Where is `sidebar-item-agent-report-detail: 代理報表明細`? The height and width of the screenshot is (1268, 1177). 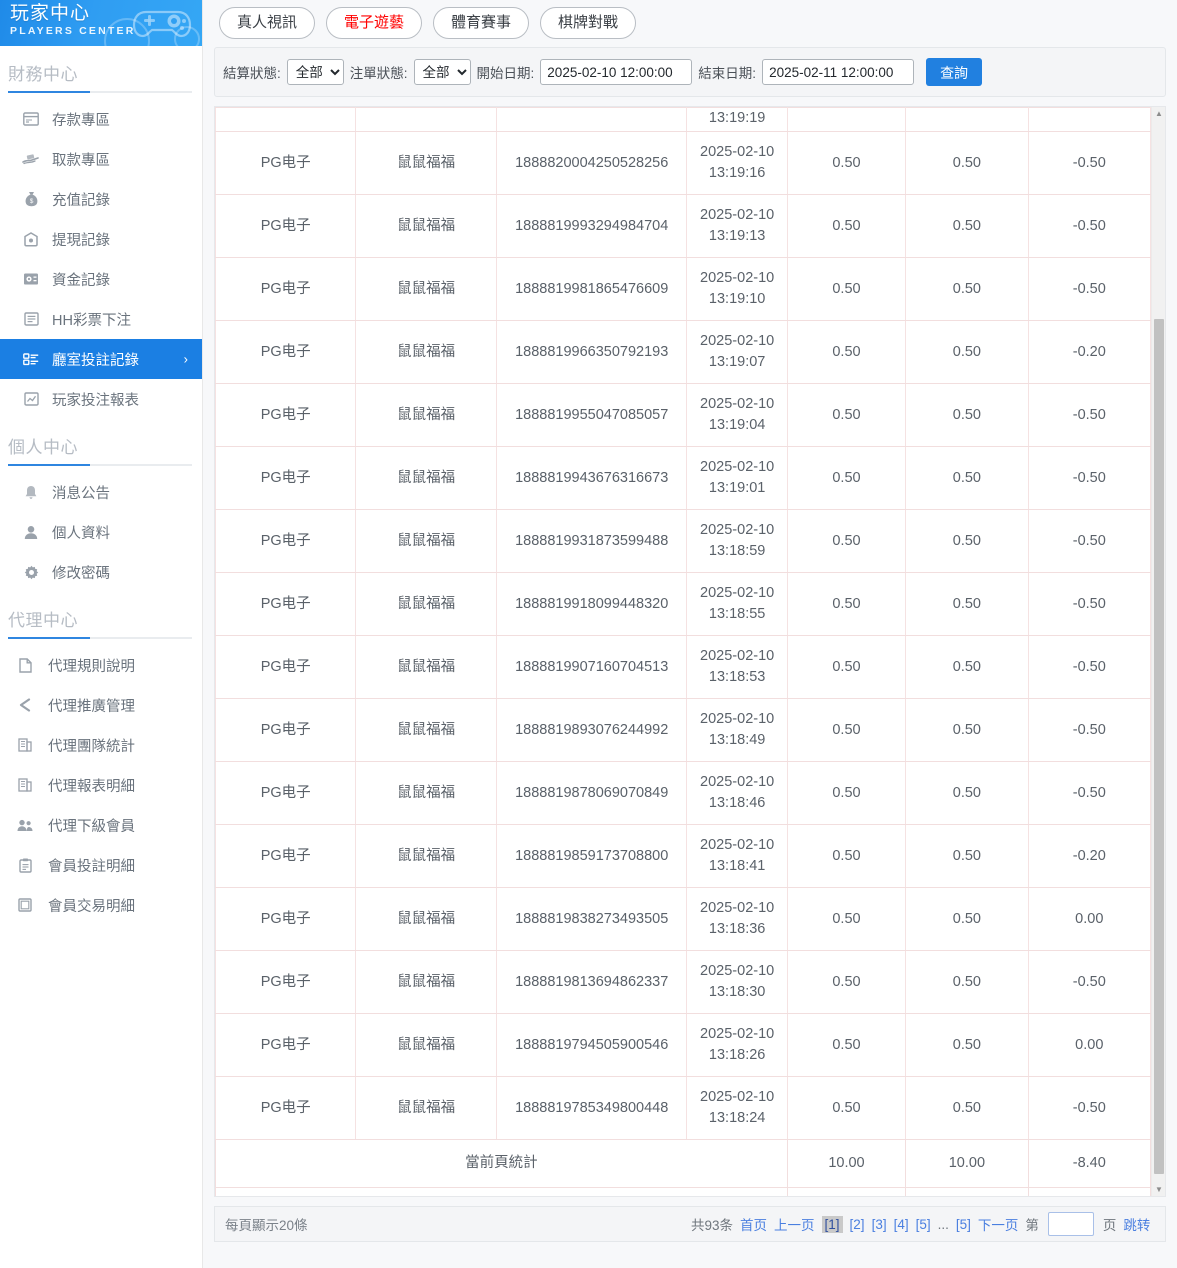
sidebar-item-agent-report-detail: 代理報表明細 is located at coordinates (101, 785).